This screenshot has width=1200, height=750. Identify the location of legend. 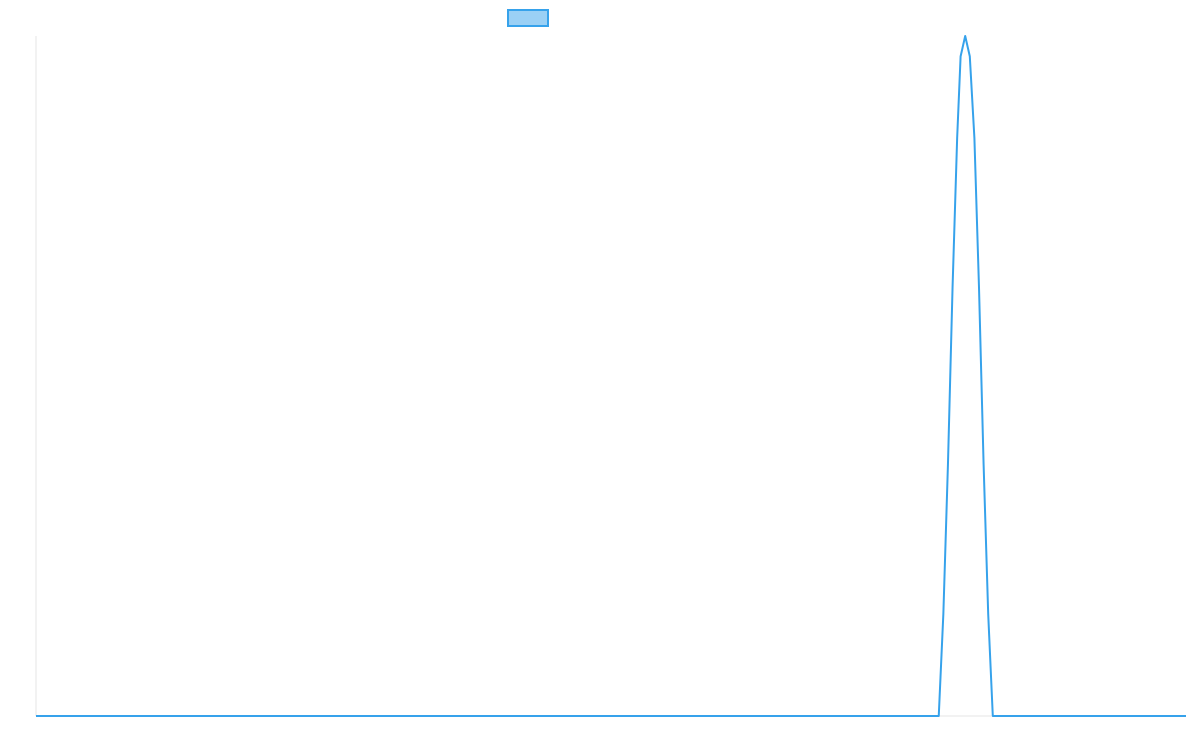
(528, 18).